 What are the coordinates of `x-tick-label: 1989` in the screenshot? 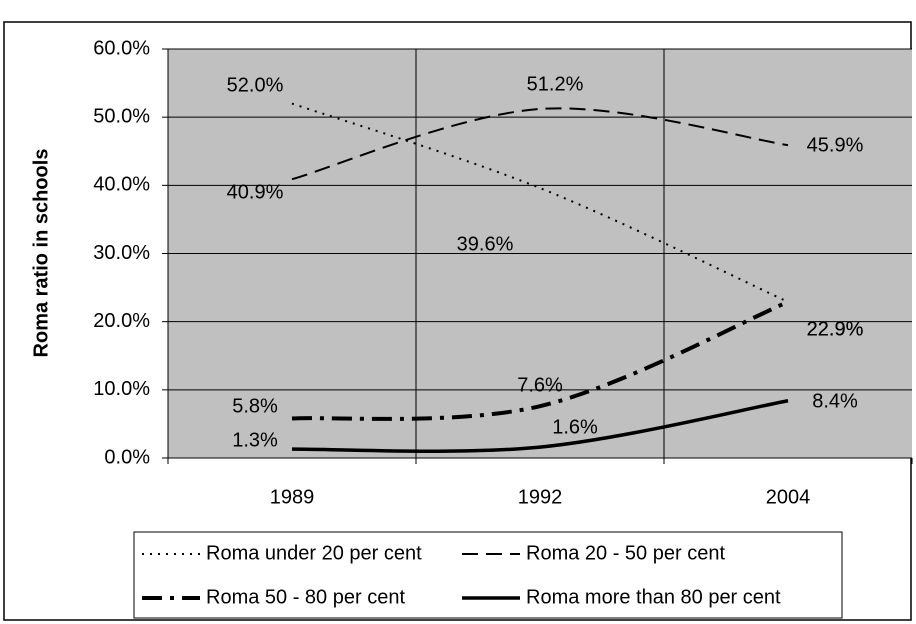 It's located at (292, 497).